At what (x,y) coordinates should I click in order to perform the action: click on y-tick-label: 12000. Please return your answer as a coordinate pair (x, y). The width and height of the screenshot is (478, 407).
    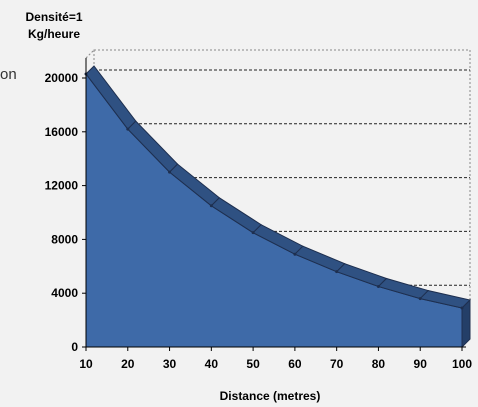
    Looking at the image, I should click on (62, 186).